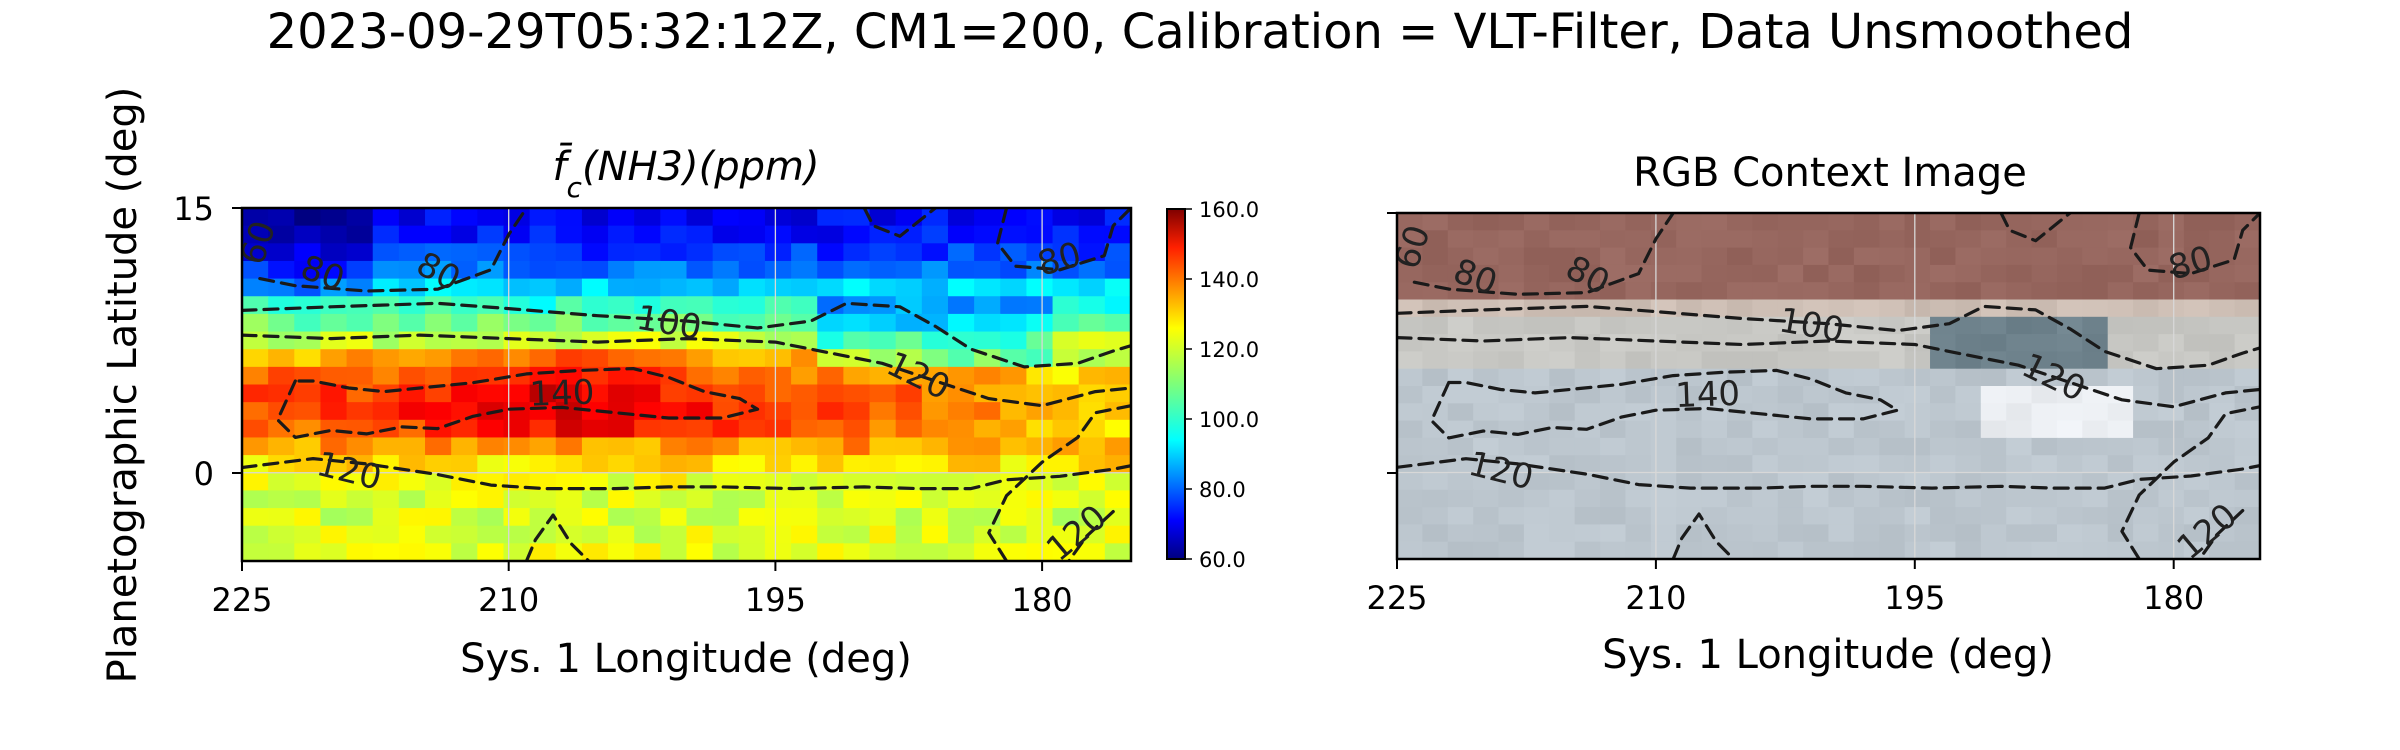 This screenshot has width=2400, height=750. Describe the element at coordinates (1828, 372) in the screenshot. I see `contour-line` at that location.